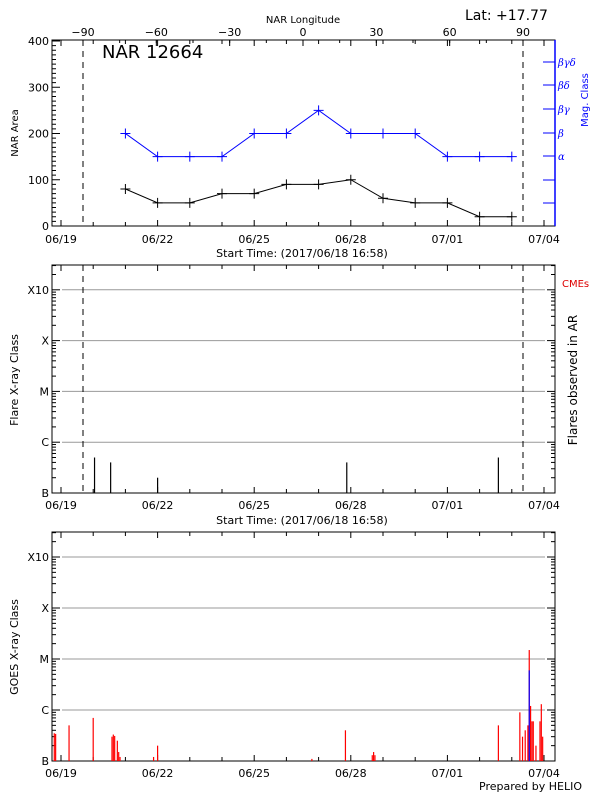 The width and height of the screenshot is (600, 800). What do you see at coordinates (45, 226) in the screenshot?
I see `y-tick-label: 0` at bounding box center [45, 226].